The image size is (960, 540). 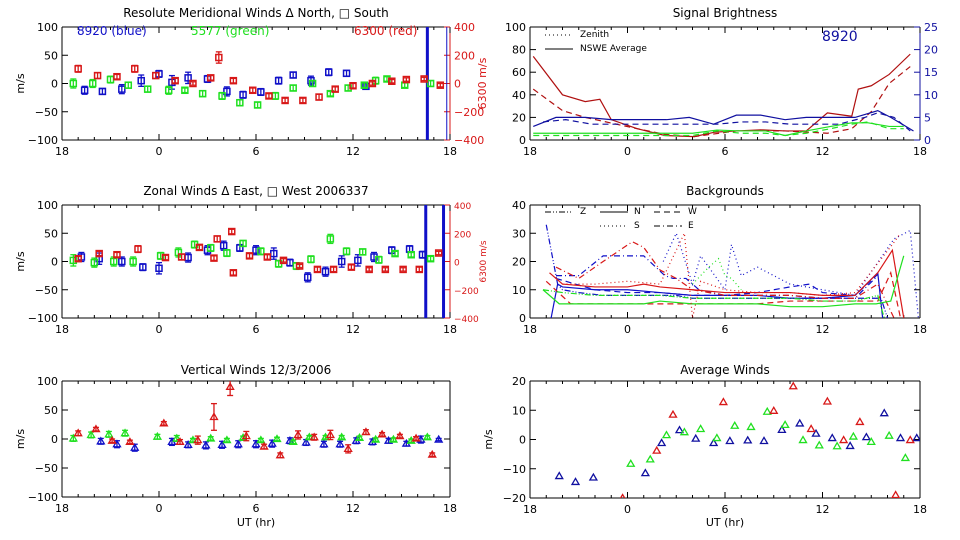 What do you see at coordinates (457, 84) in the screenshot?
I see `meridional-y2tick-label: 0` at bounding box center [457, 84].